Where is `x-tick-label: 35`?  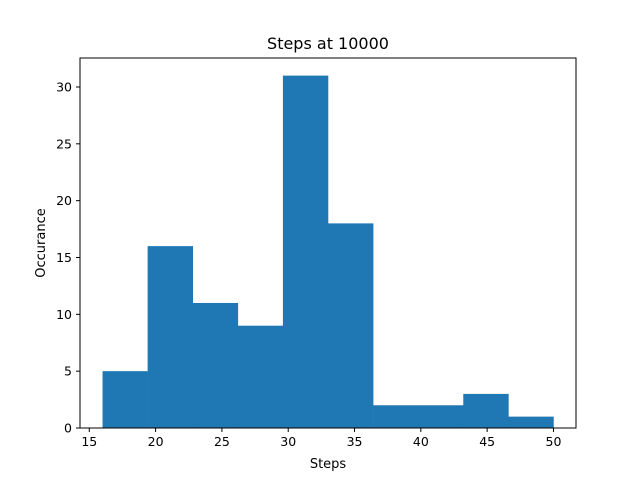 x-tick-label: 35 is located at coordinates (355, 441).